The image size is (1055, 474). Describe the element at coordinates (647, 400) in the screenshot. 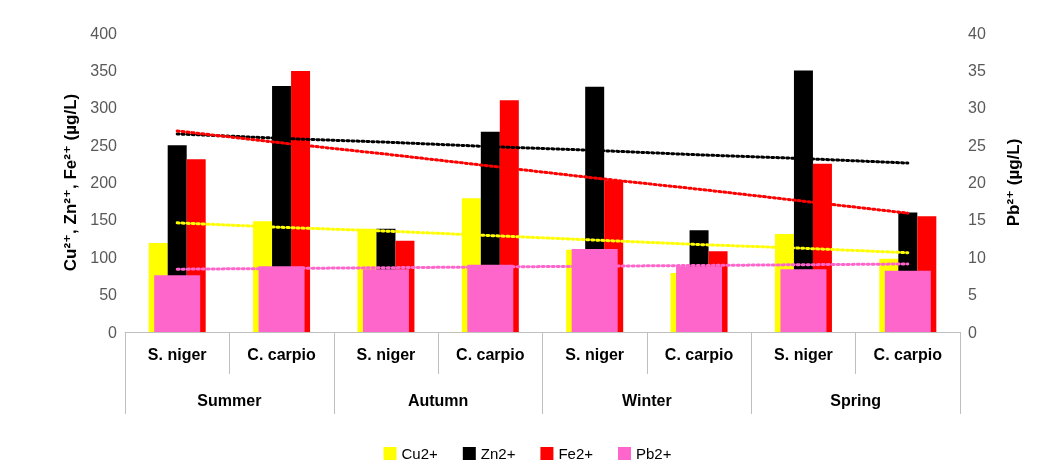

I see `text: Winter` at that location.